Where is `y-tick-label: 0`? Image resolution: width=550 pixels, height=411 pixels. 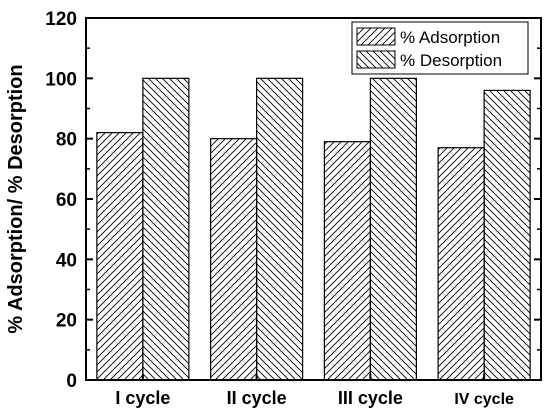 y-tick-label: 0 is located at coordinates (71, 381).